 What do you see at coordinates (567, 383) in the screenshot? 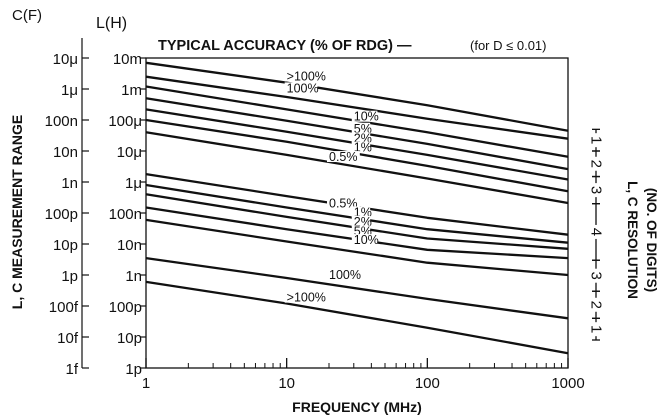
I see `x-tick-label: 1000` at bounding box center [567, 383].